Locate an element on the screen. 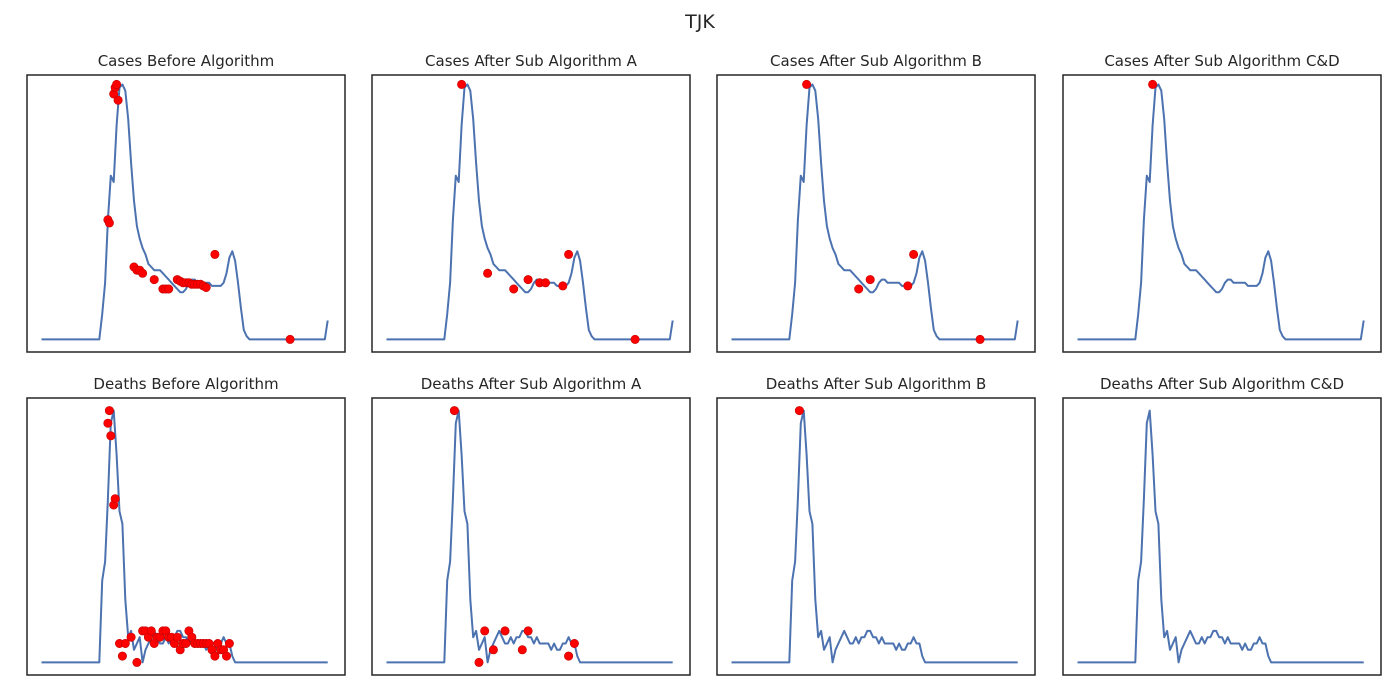 Image resolution: width=1400 pixels, height=700 pixels. subplot-title: Deaths After Sub Algorithm A is located at coordinates (531, 384).